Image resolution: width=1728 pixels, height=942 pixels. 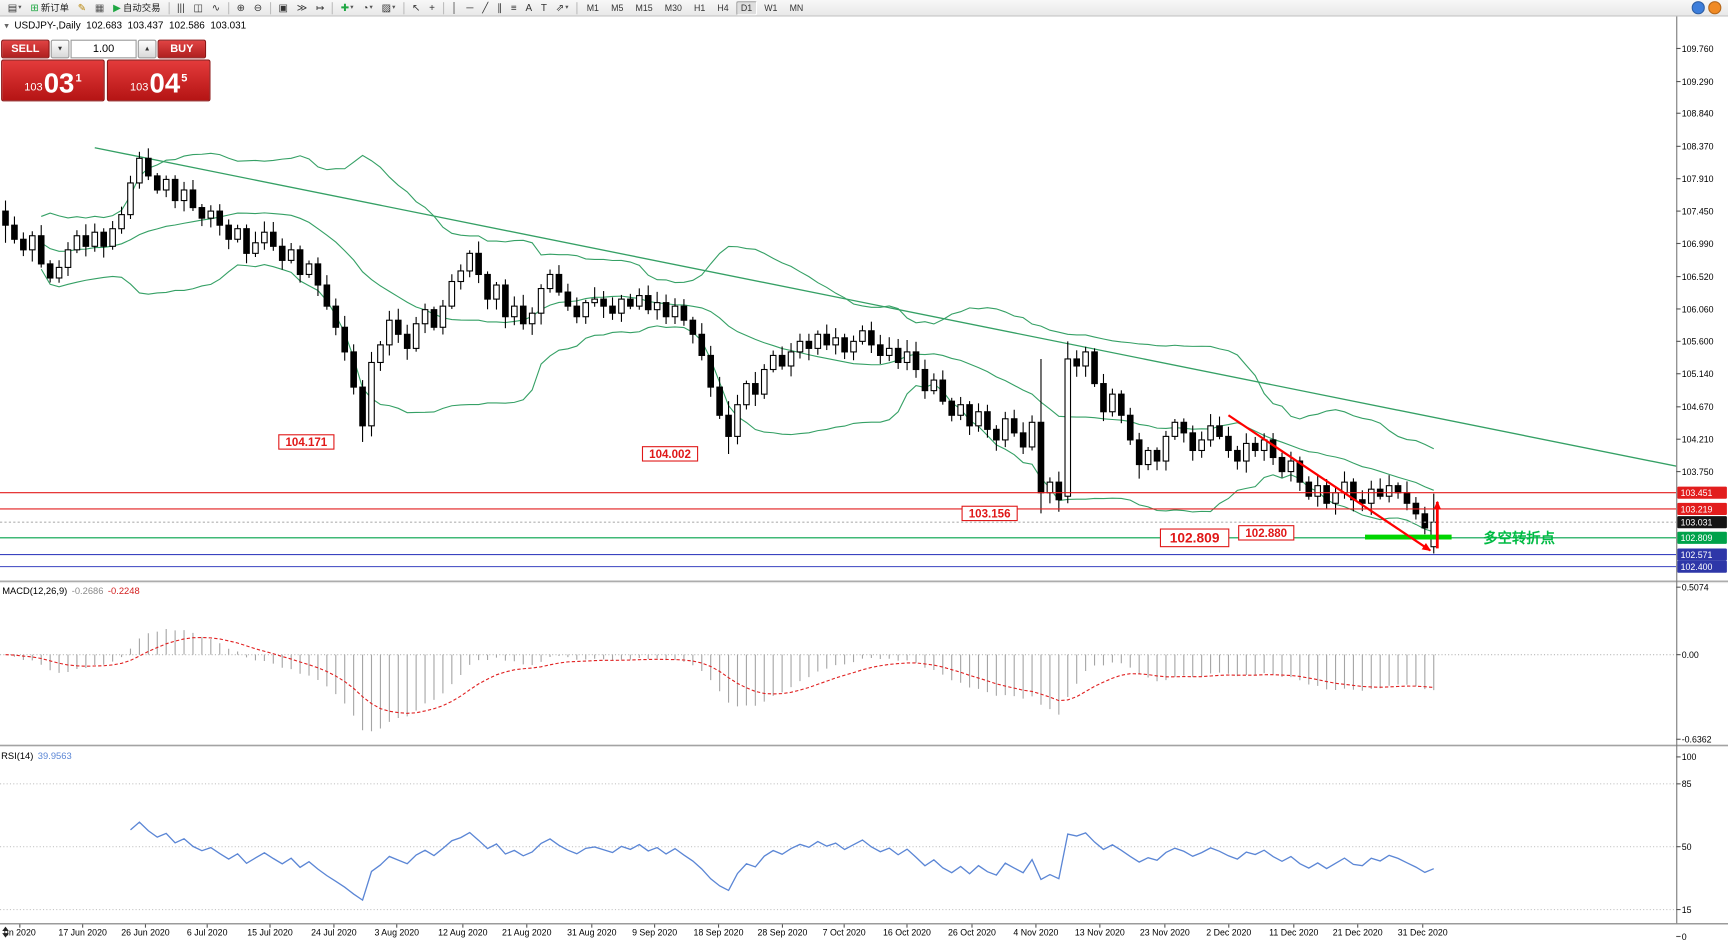 I want to click on indicators-icon: ✚, so click(x=345, y=7).